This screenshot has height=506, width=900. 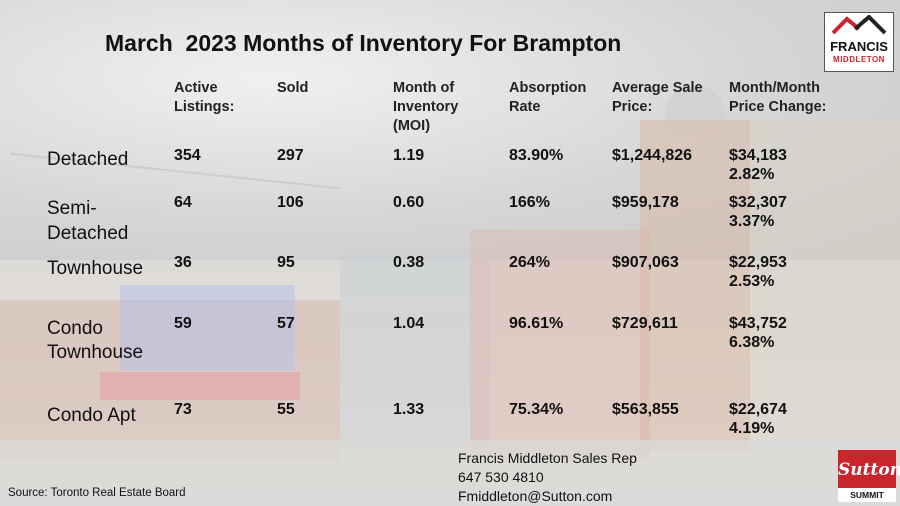 I want to click on background-building-brick, so click(x=560, y=345).